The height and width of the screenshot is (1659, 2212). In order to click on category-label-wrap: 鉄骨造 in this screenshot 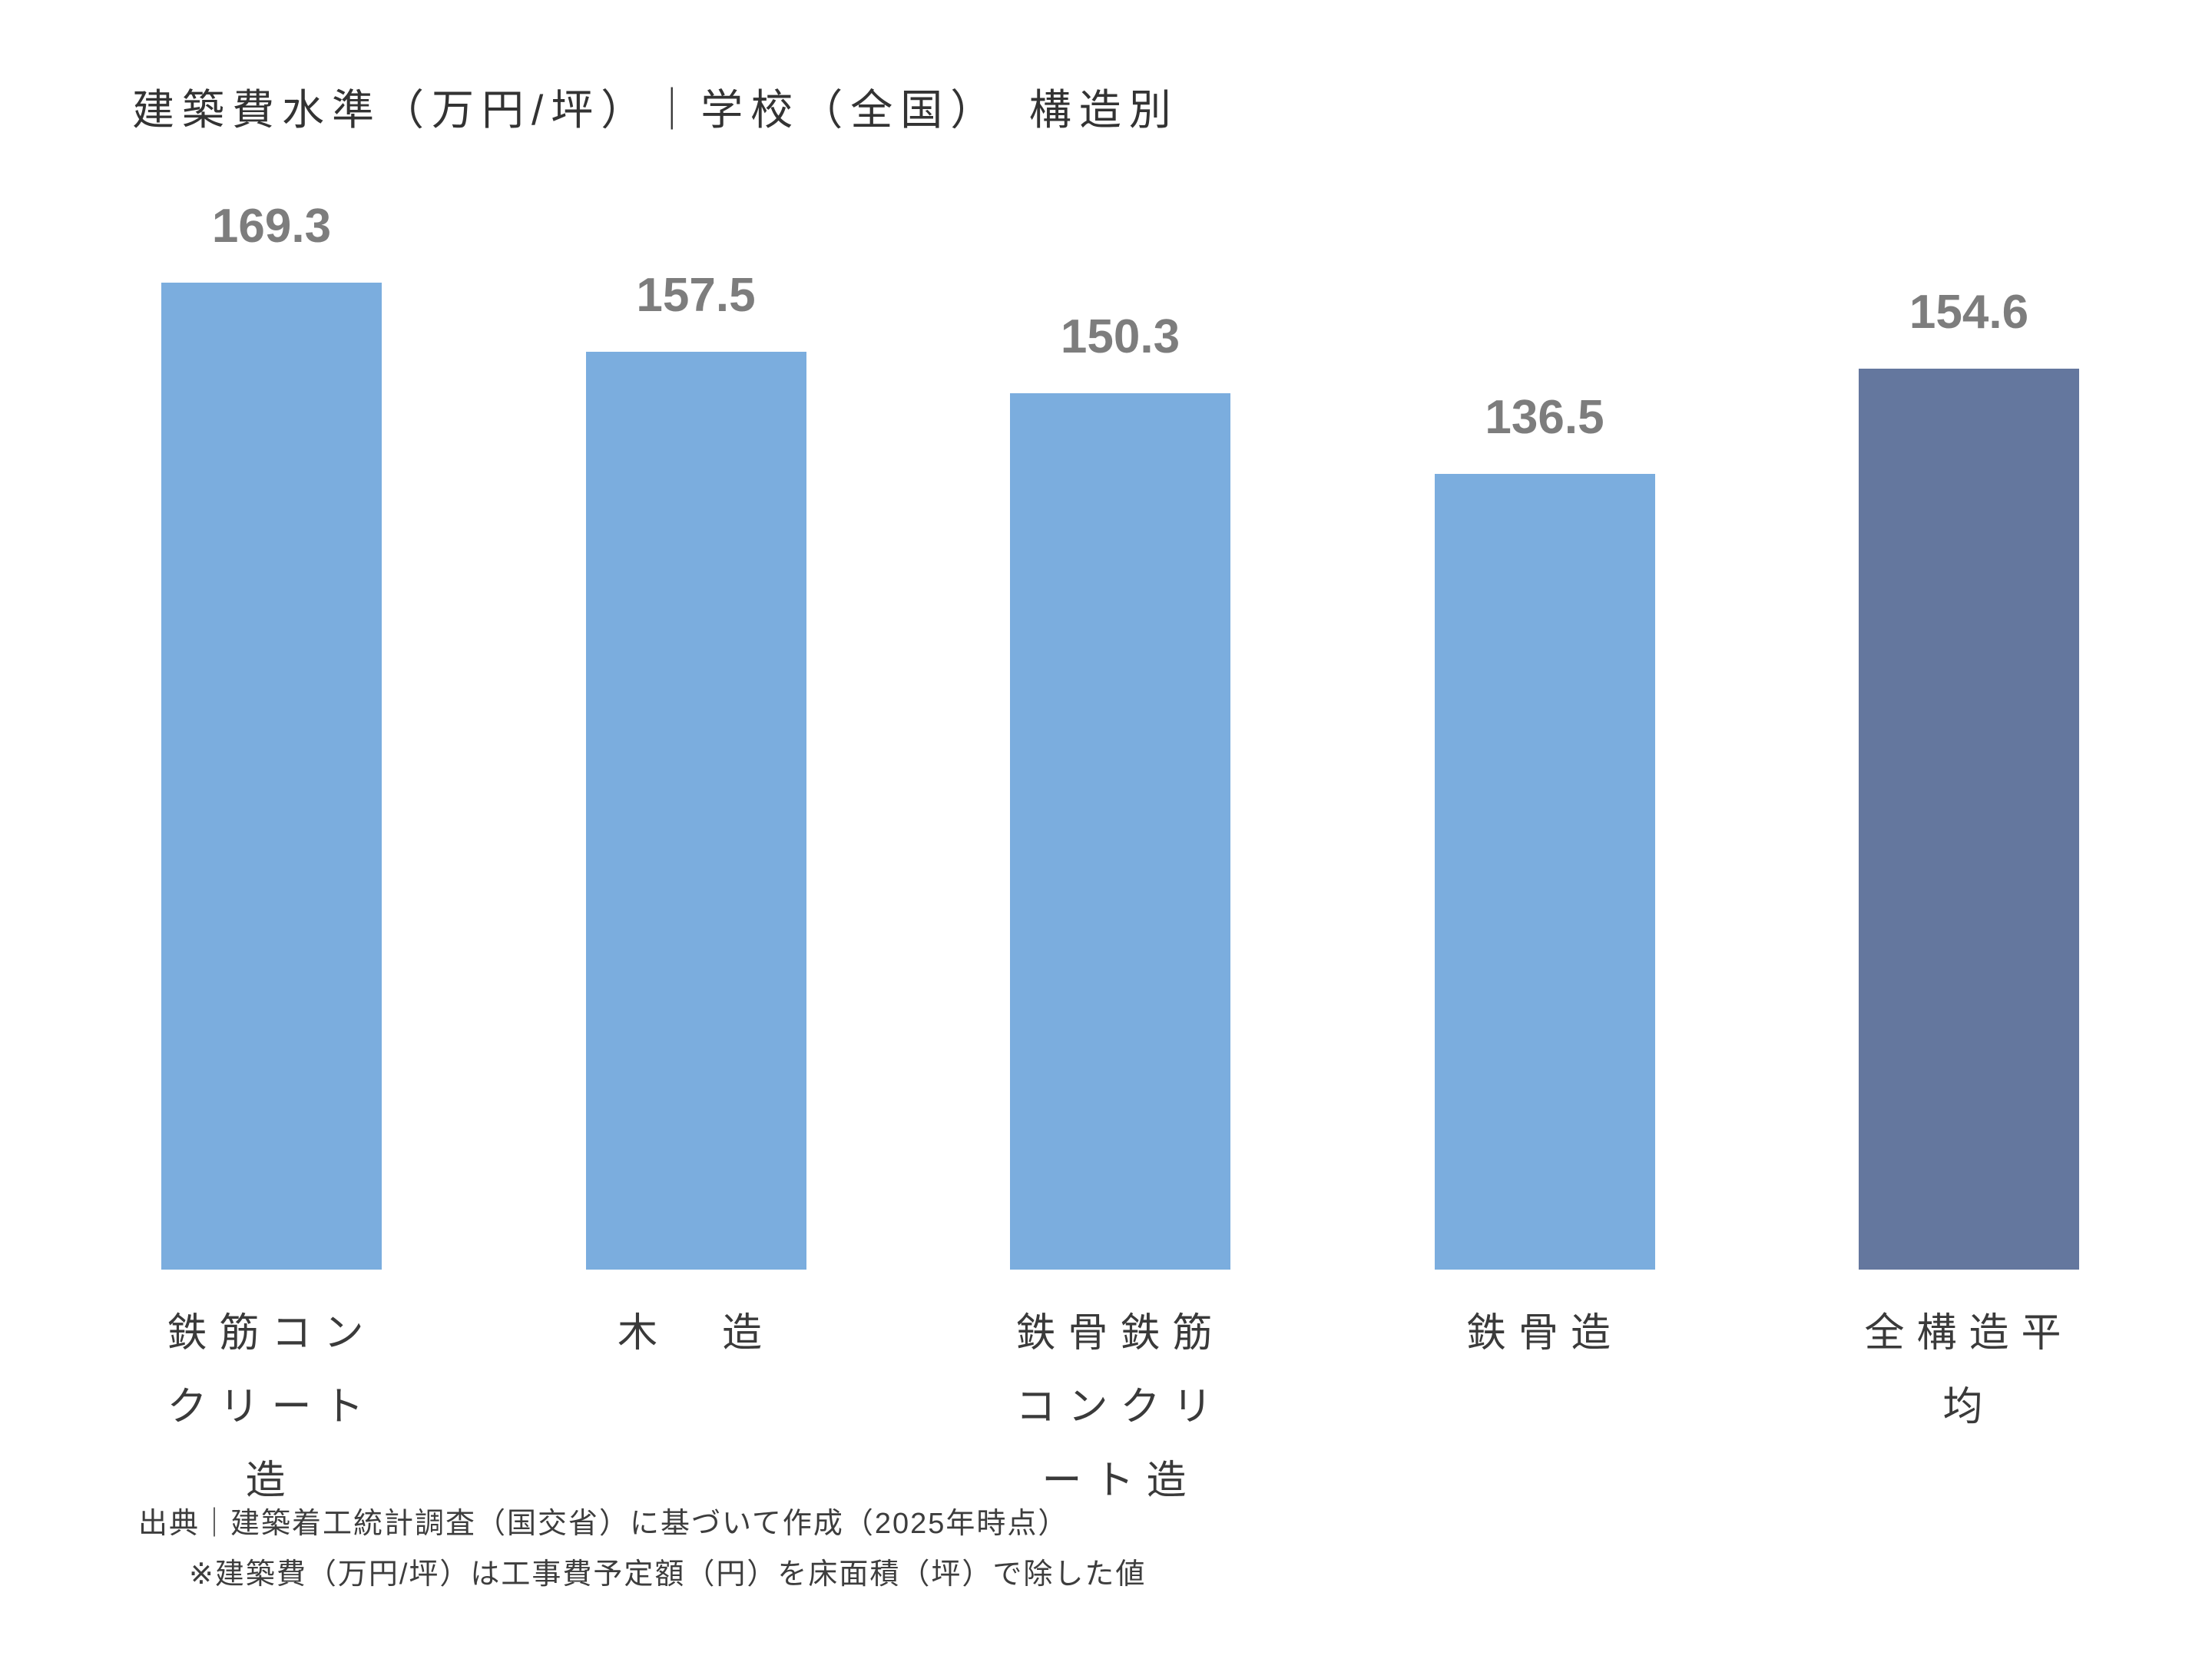, I will do `click(1545, 1407)`.